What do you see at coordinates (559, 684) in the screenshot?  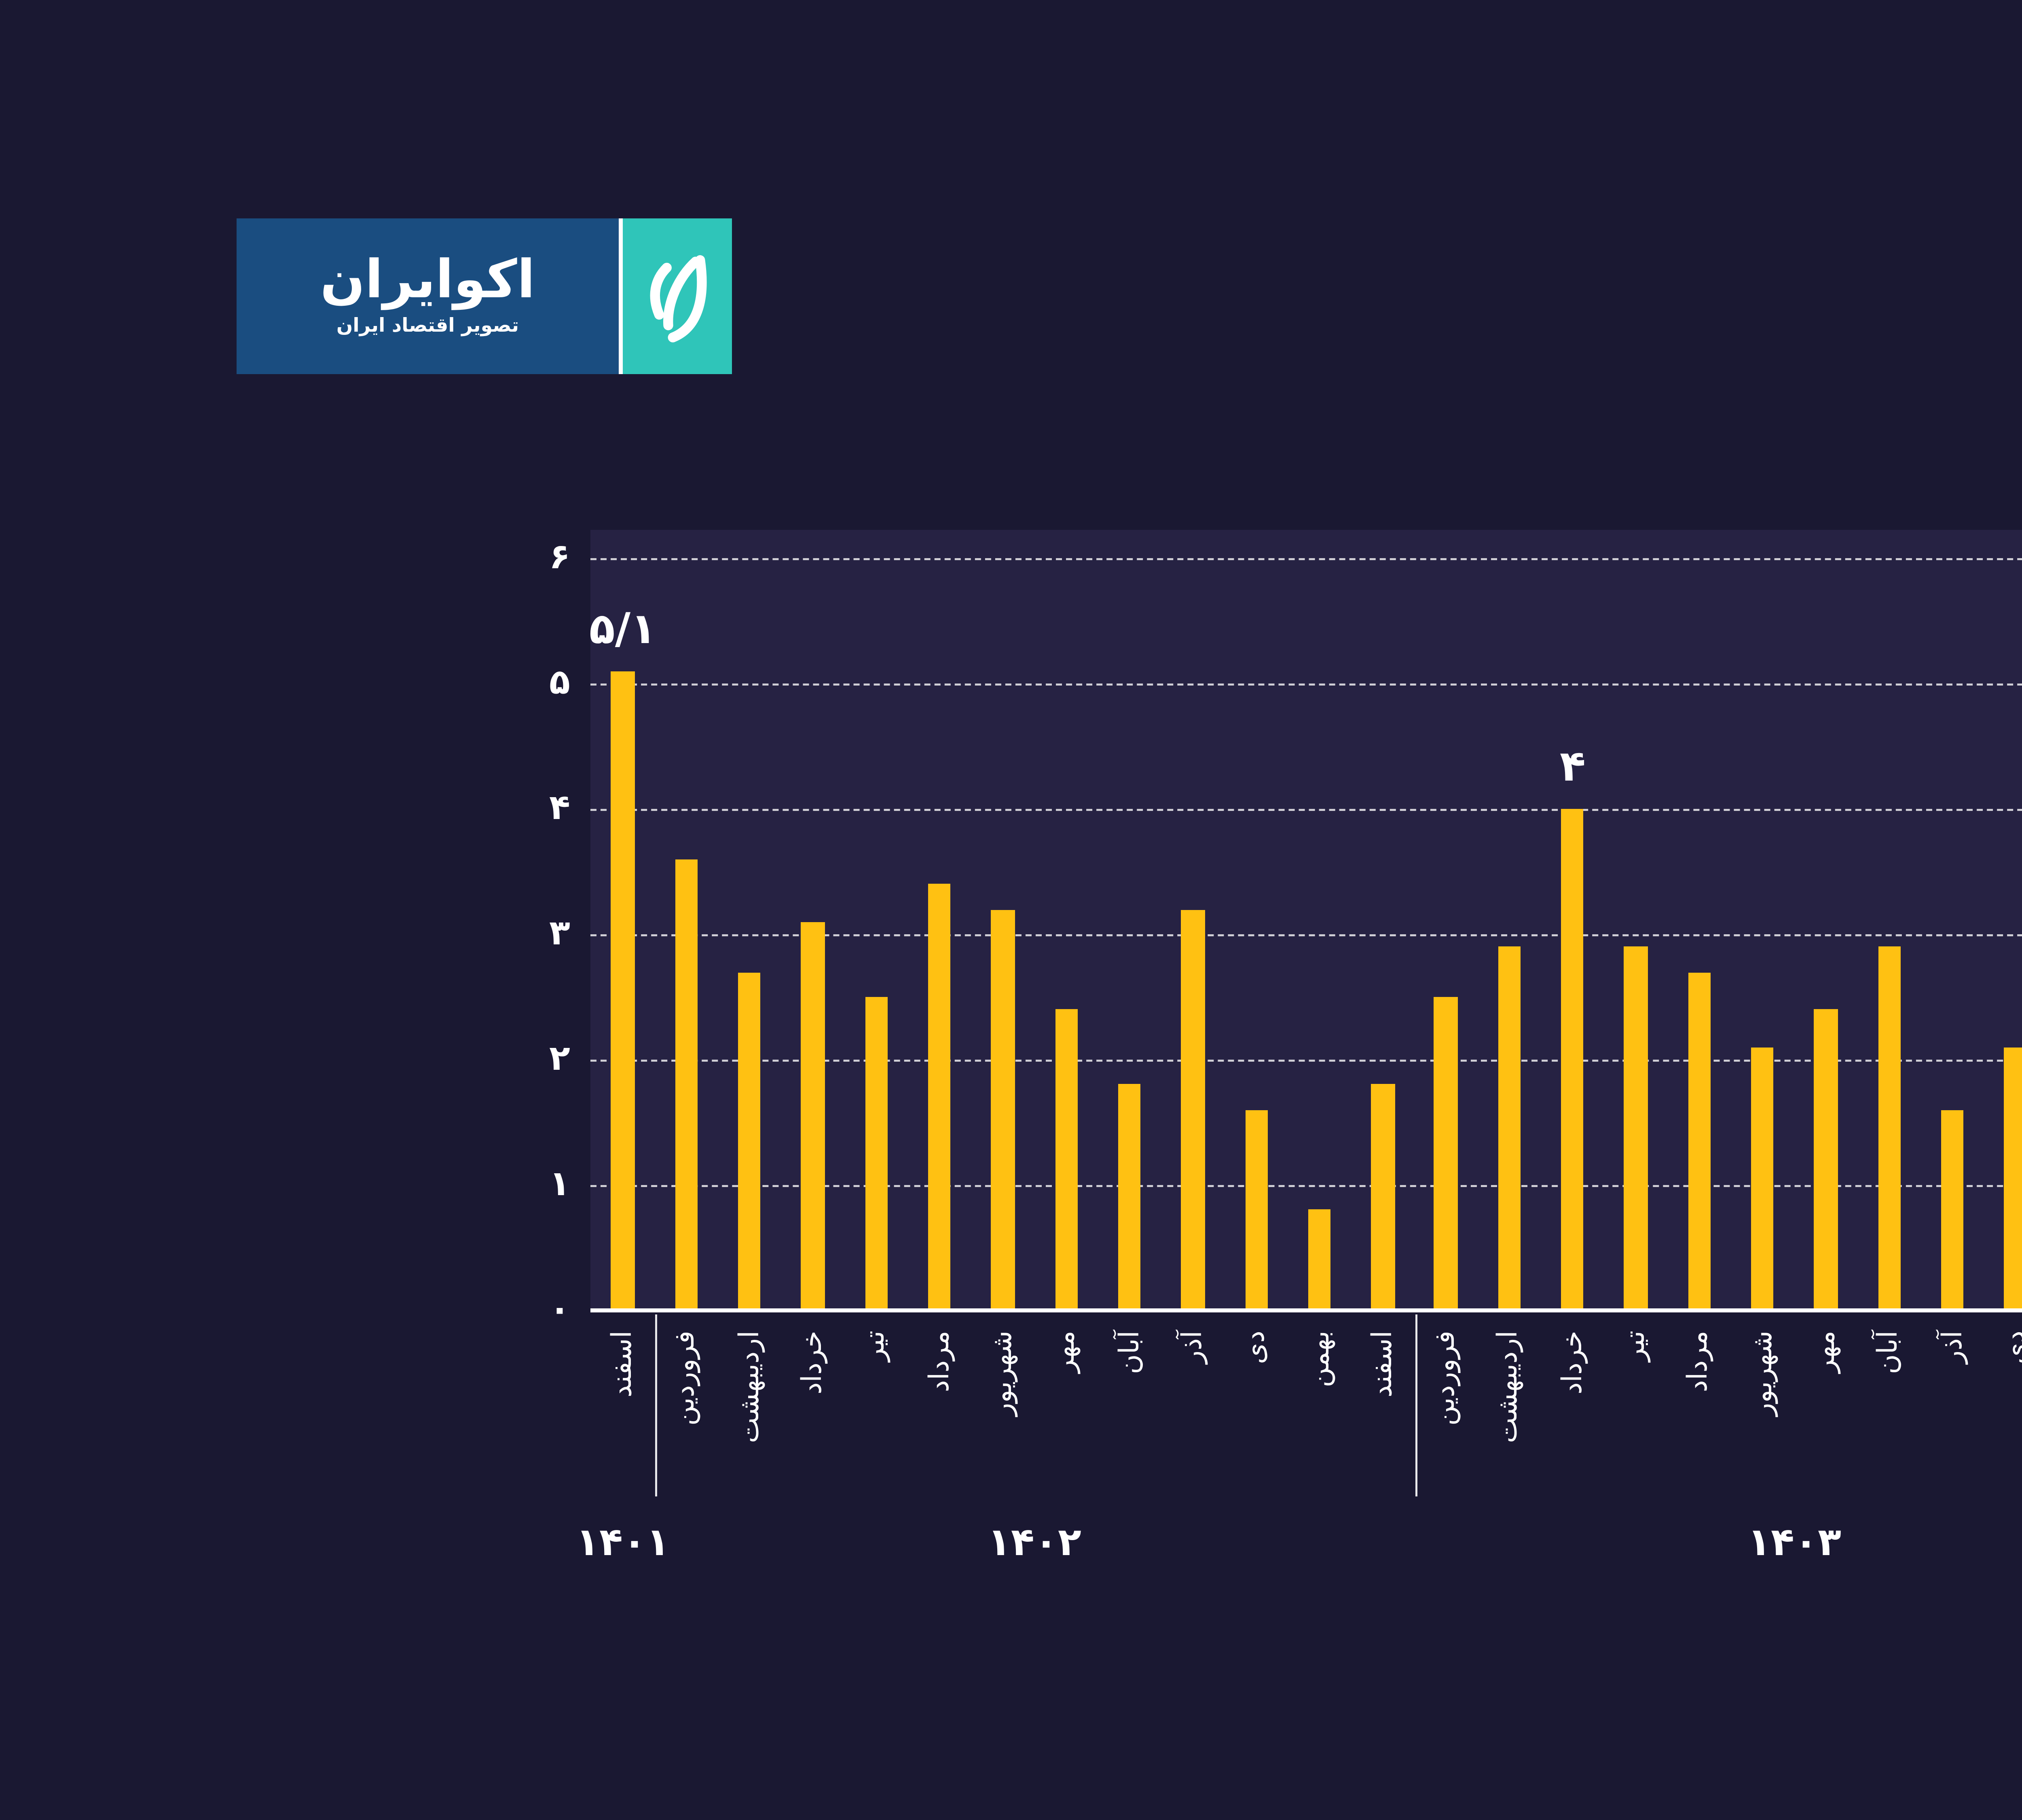 I see `y-tick-label: ۵` at bounding box center [559, 684].